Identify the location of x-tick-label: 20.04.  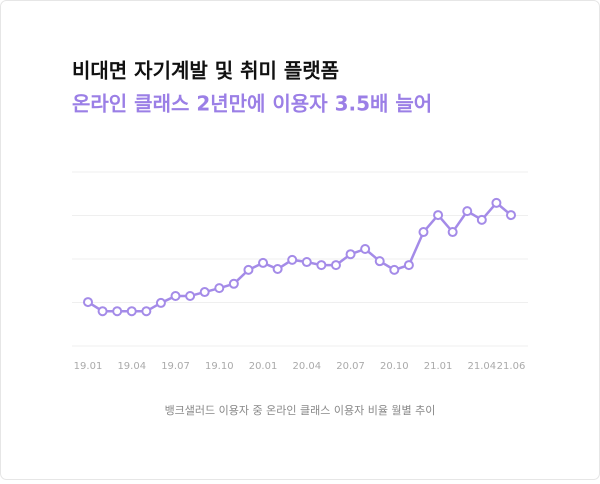
(306, 366).